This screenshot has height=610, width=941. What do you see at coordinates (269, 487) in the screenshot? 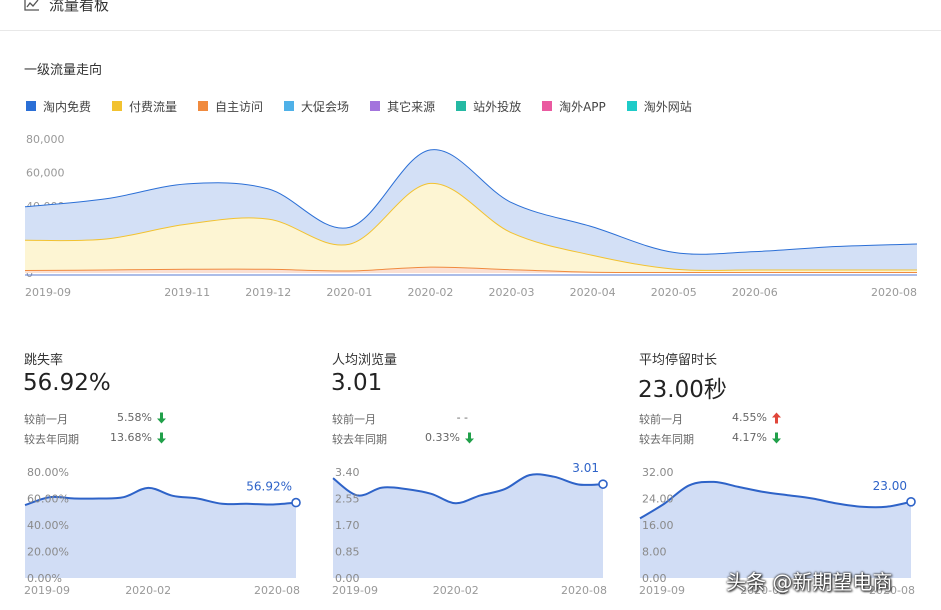
I see `mini-end-label: 56.92%` at bounding box center [269, 487].